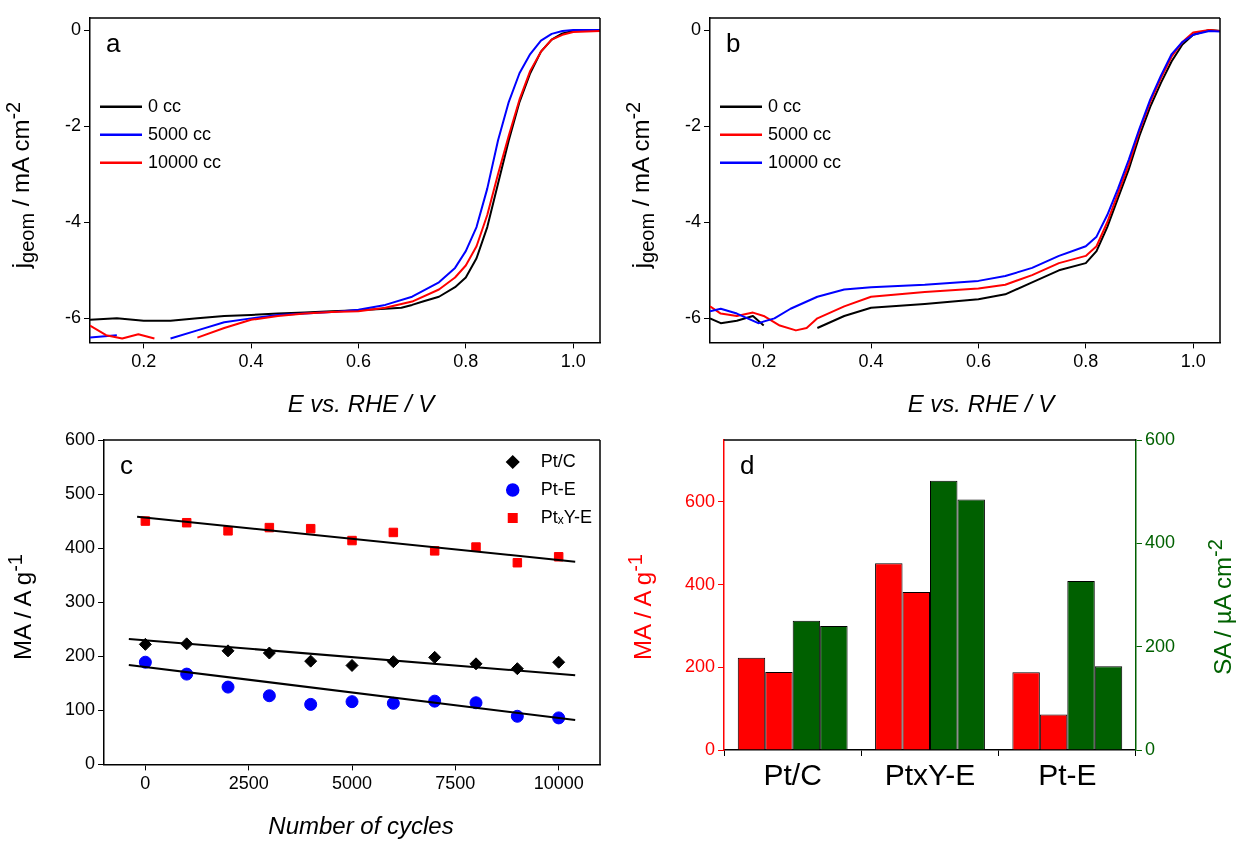 This screenshot has height=845, width=1240. I want to click on annotation: a, so click(113, 43).